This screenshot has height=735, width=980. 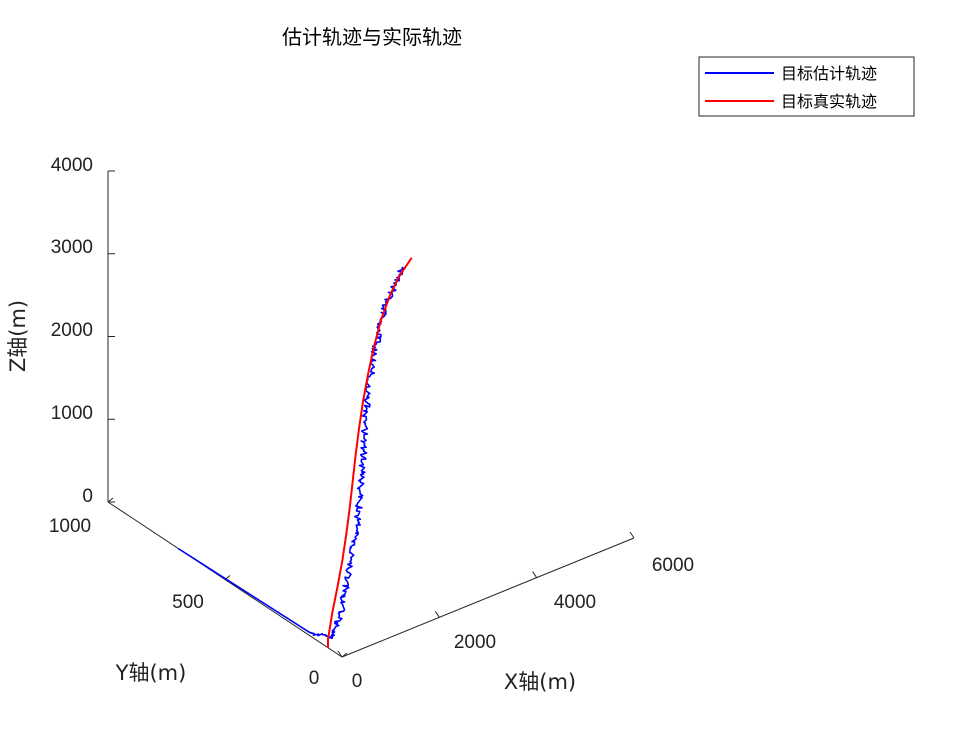 I want to click on z-tick-label: 4000, so click(x=72, y=165).